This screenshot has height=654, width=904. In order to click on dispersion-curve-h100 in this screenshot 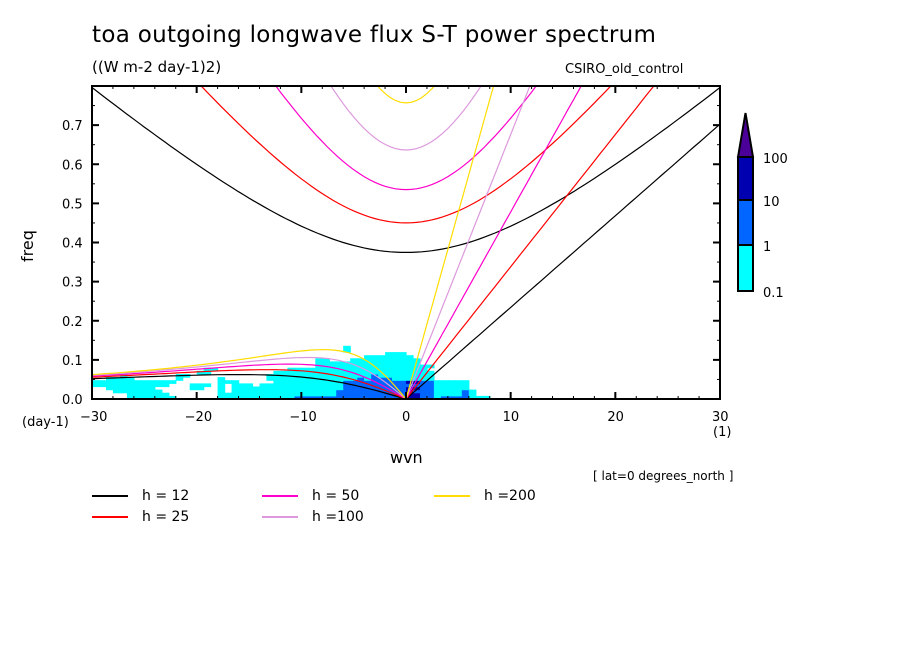, I will do `click(249, 377)`.